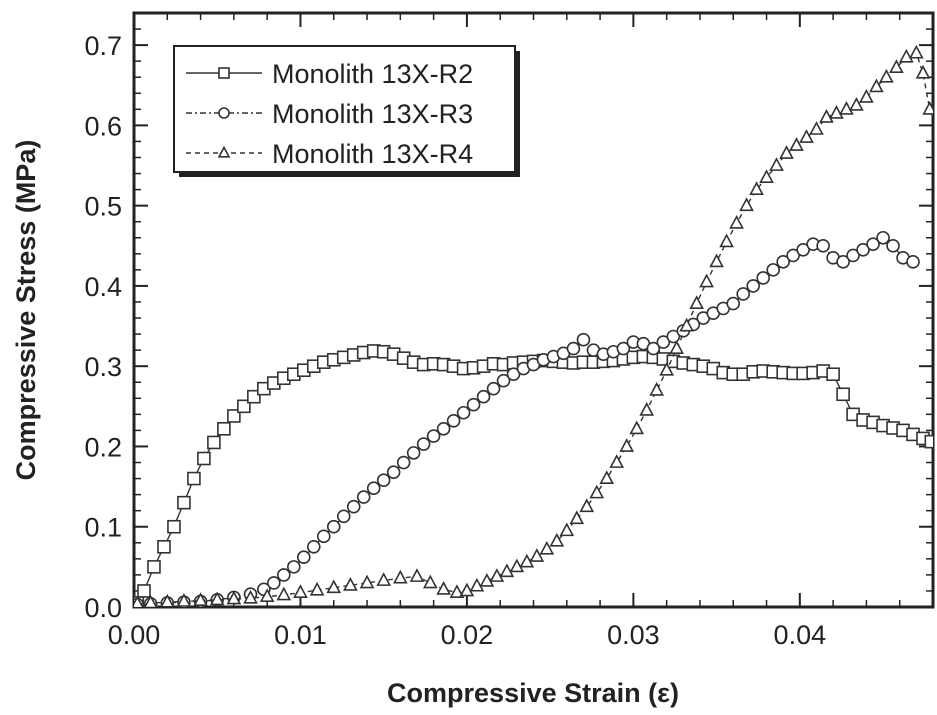 The image size is (937, 715). I want to click on legend-marker-circle, so click(224, 113).